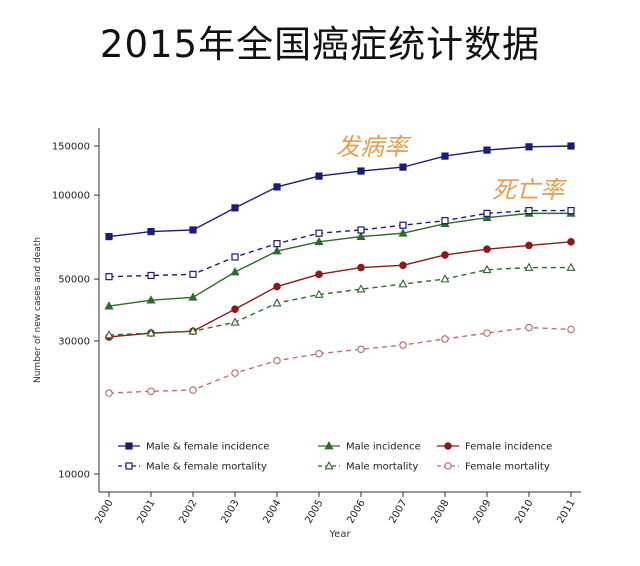 Image resolution: width=640 pixels, height=566 pixels. Describe the element at coordinates (382, 467) in the screenshot. I see `legend-label: Male mortality` at that location.